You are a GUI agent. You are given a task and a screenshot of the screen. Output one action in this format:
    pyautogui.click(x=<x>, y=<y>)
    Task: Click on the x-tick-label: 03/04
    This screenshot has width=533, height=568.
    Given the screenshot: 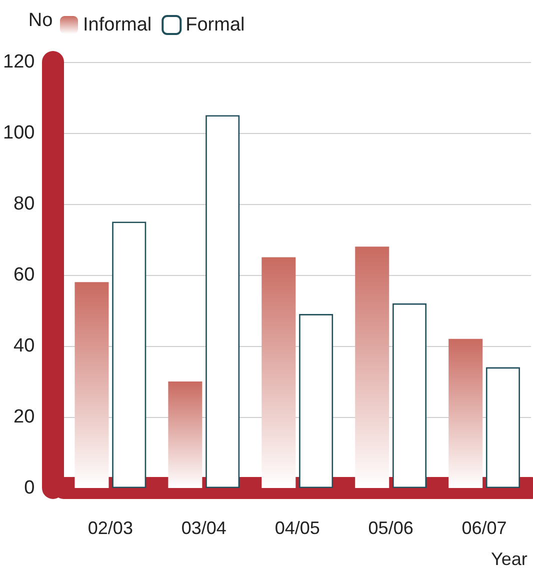 What is the action you would take?
    pyautogui.click(x=203, y=528)
    